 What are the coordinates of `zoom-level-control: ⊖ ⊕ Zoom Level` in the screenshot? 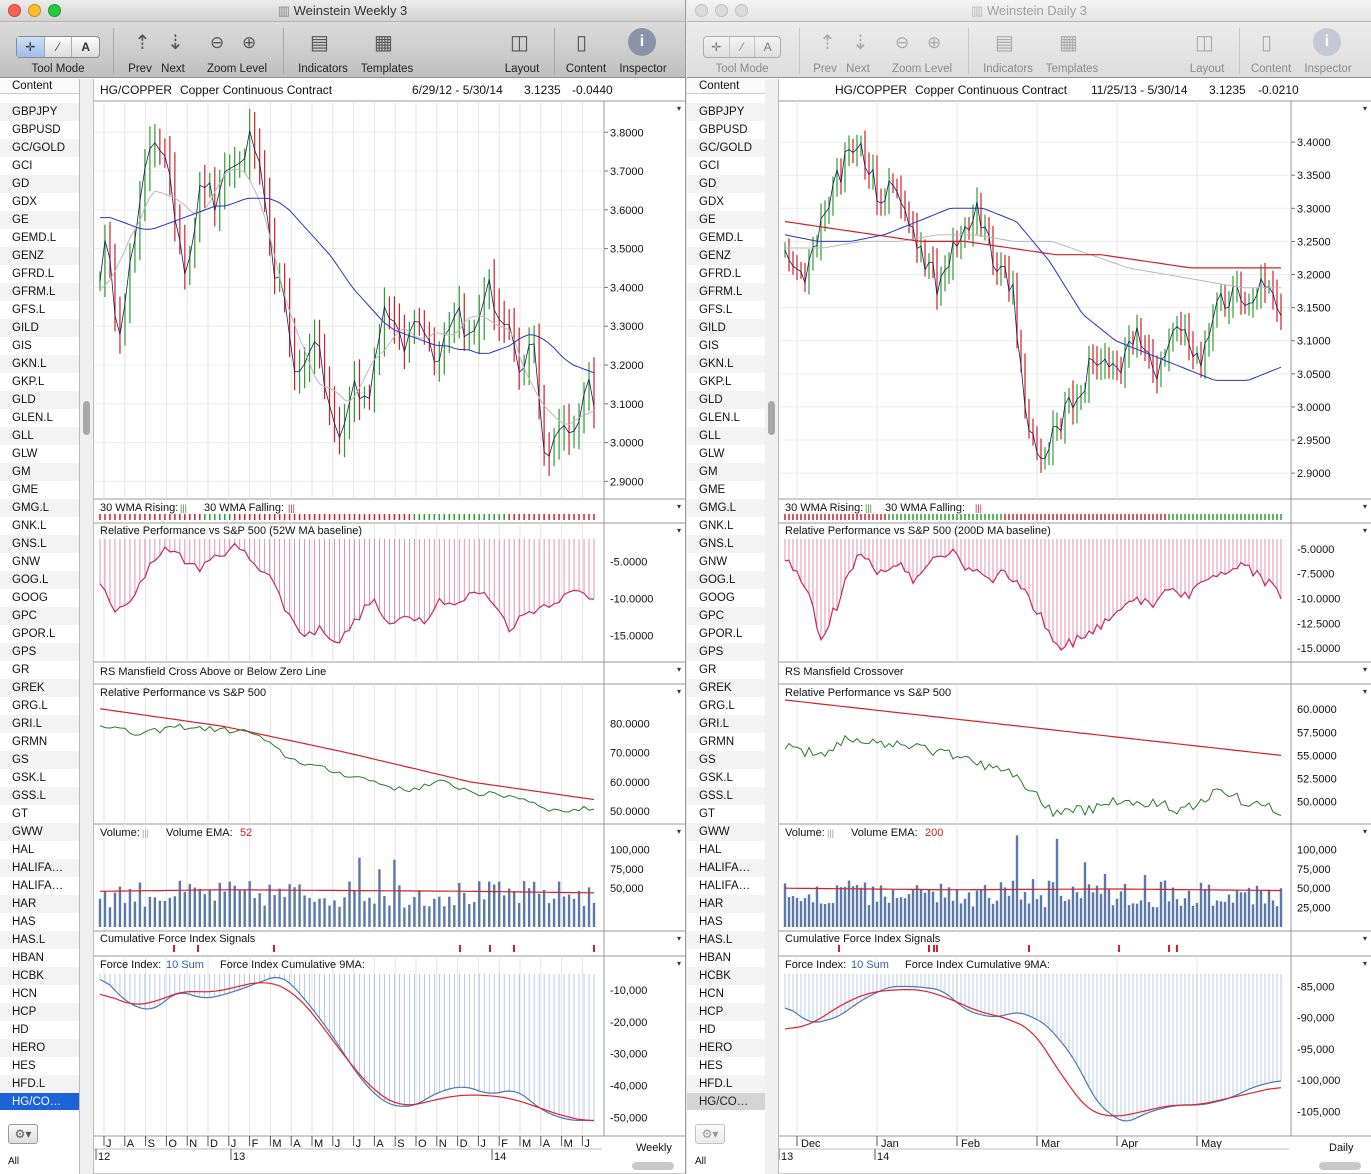 It's located at (922, 50).